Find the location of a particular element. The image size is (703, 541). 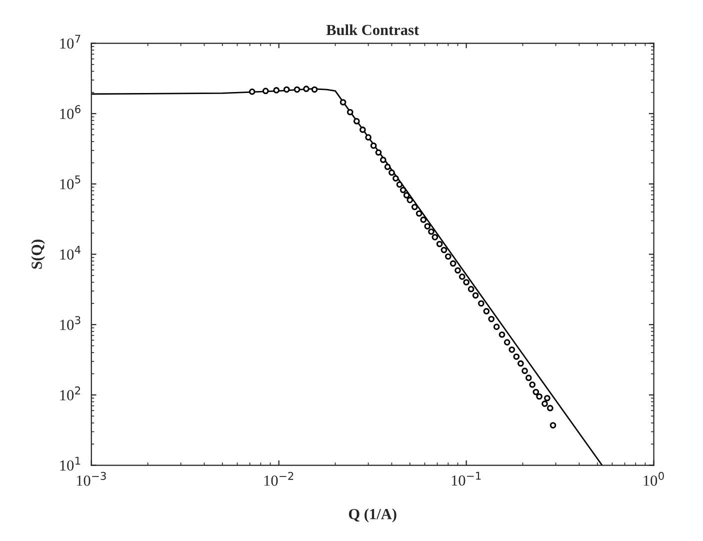

chart-title: Bulk Contrast is located at coordinates (372, 30).